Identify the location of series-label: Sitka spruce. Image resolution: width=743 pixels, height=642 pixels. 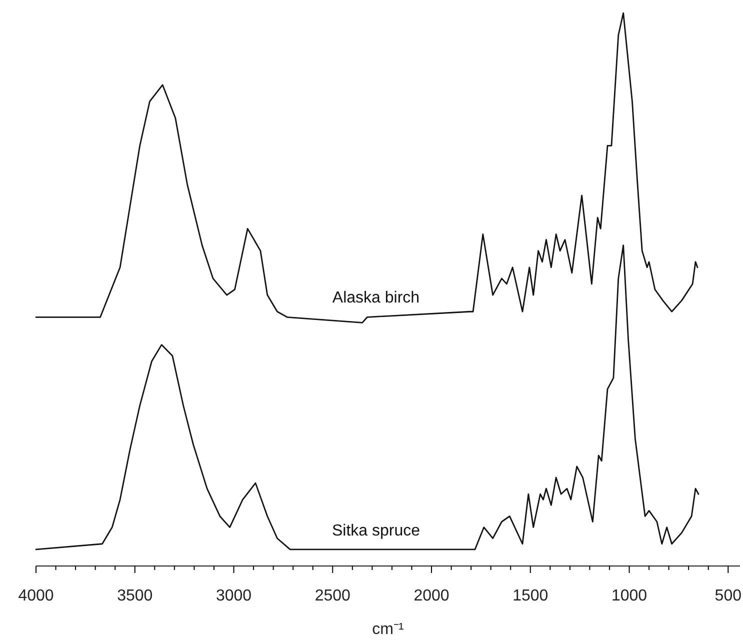
(376, 531).